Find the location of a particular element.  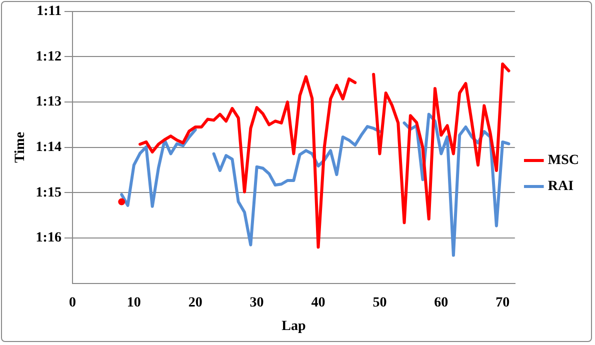

x-tick-label: 10 is located at coordinates (133, 302).